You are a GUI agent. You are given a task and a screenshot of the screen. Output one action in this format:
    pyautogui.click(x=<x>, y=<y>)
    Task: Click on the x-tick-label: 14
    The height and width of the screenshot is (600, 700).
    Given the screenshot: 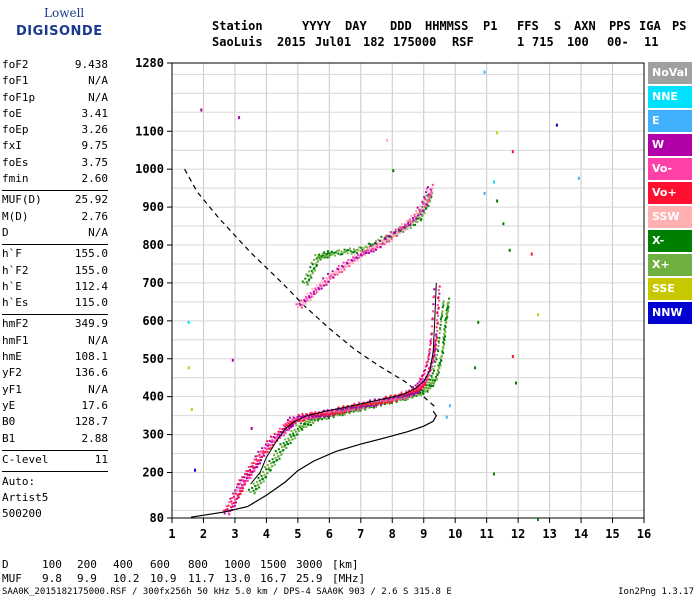 What is the action you would take?
    pyautogui.click(x=581, y=534)
    